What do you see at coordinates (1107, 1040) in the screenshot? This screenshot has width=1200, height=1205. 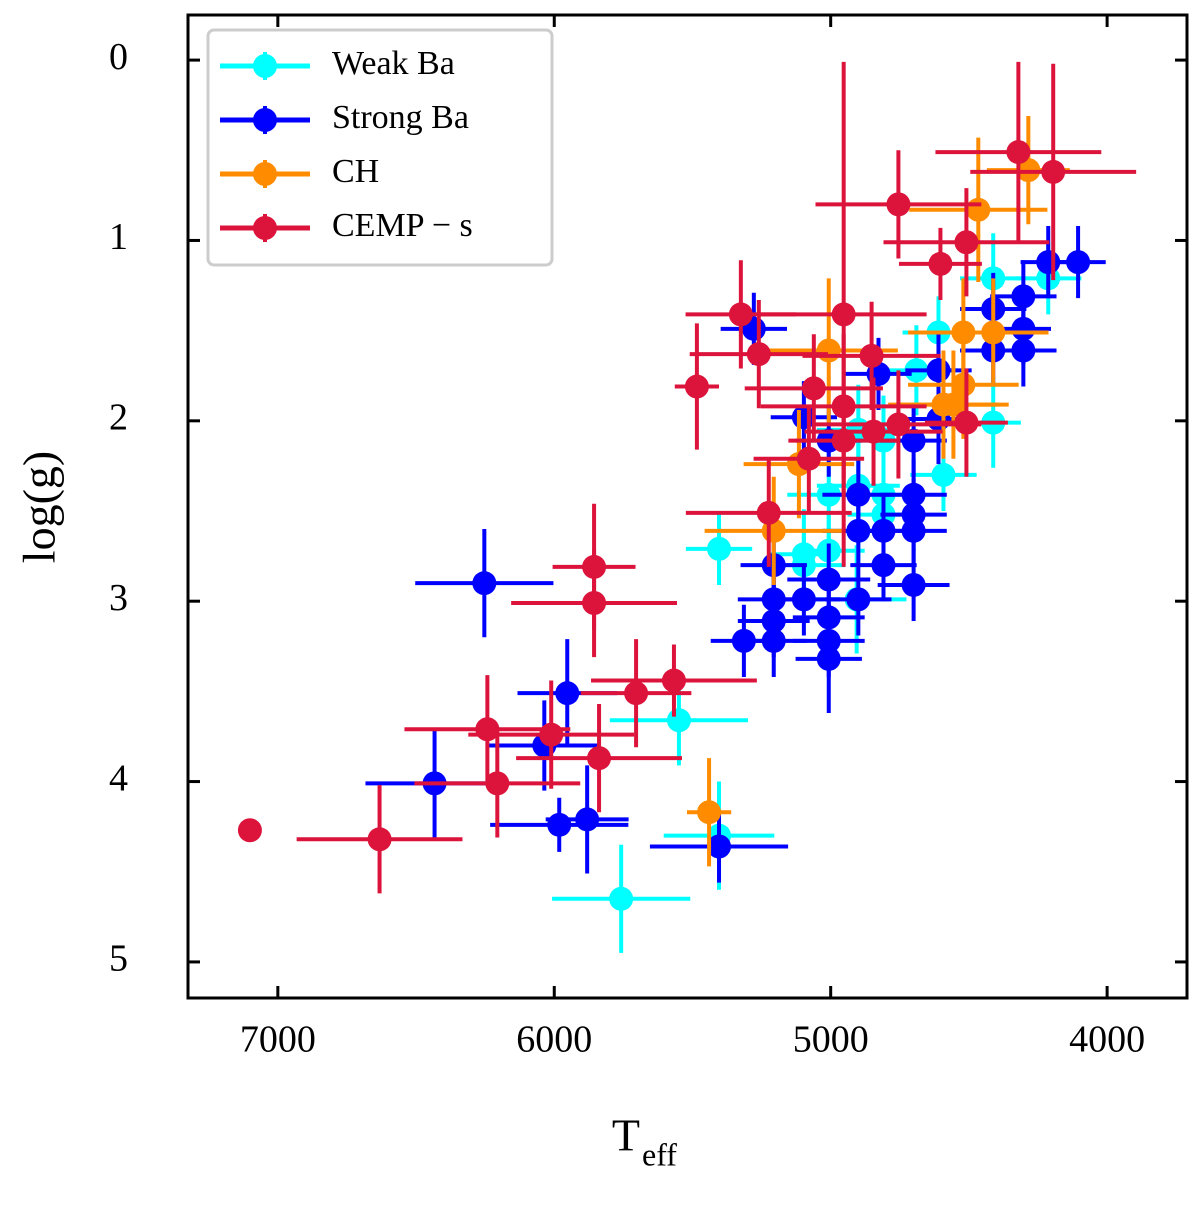 I see `x-tick-label: 4000` at bounding box center [1107, 1040].